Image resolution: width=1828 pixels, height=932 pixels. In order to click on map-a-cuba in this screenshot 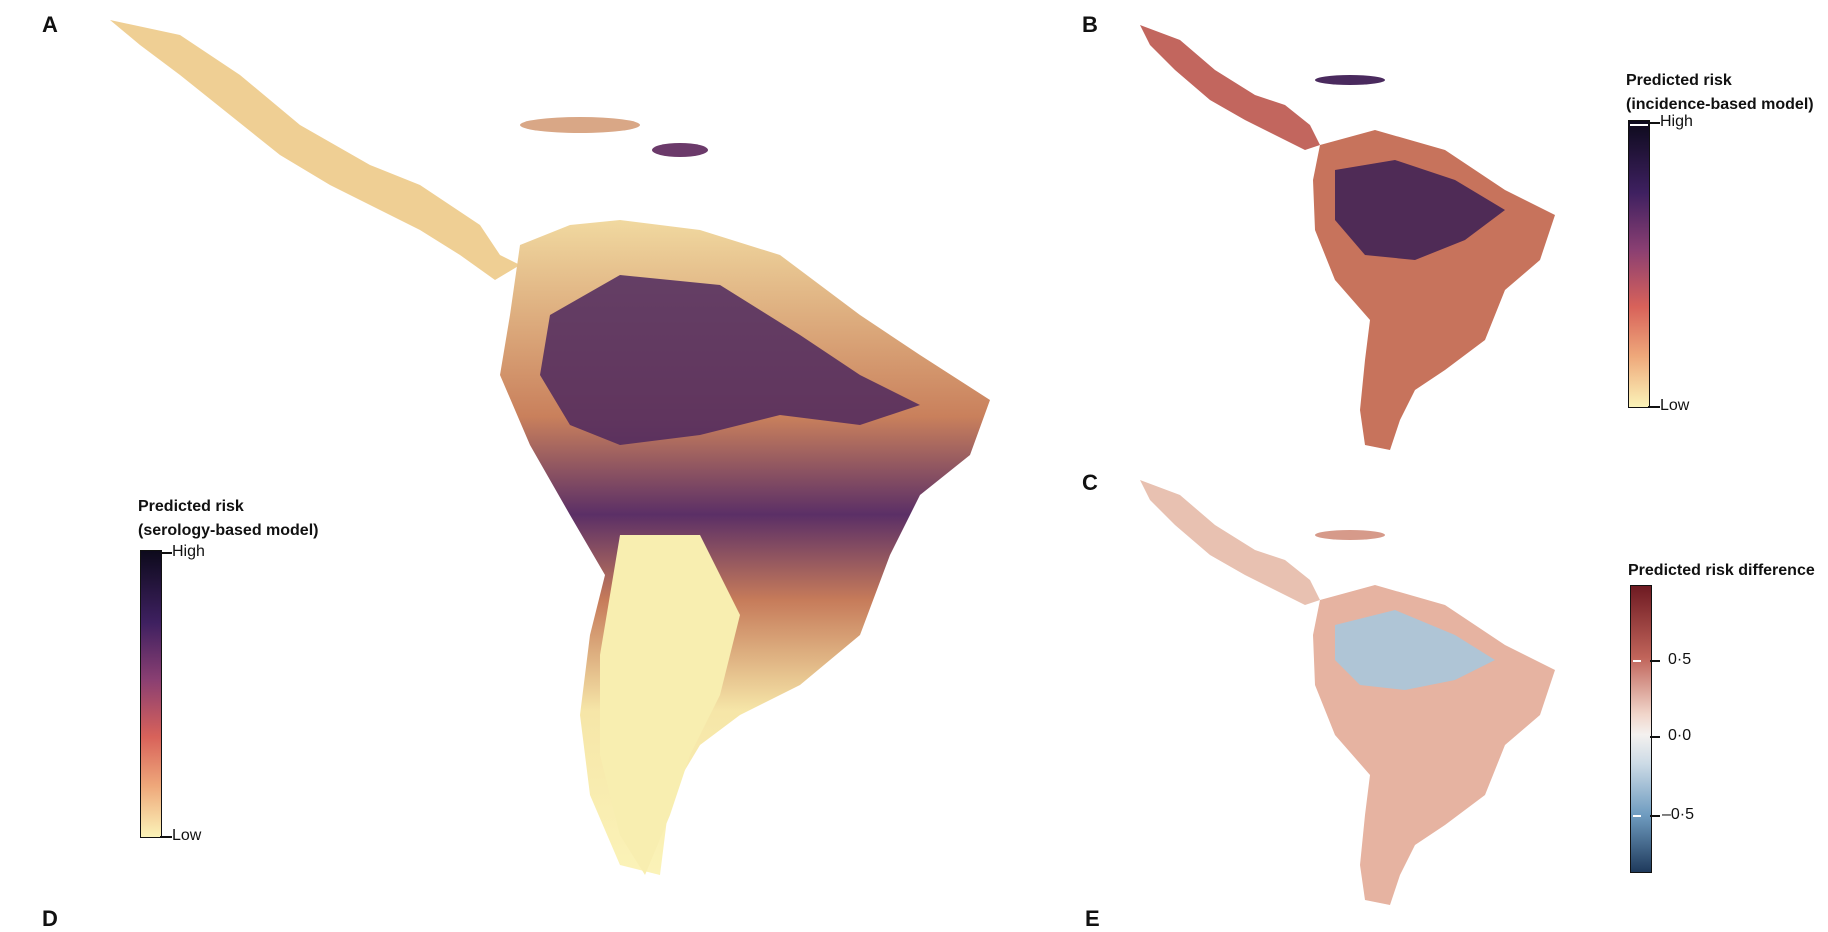, I will do `click(580, 125)`.